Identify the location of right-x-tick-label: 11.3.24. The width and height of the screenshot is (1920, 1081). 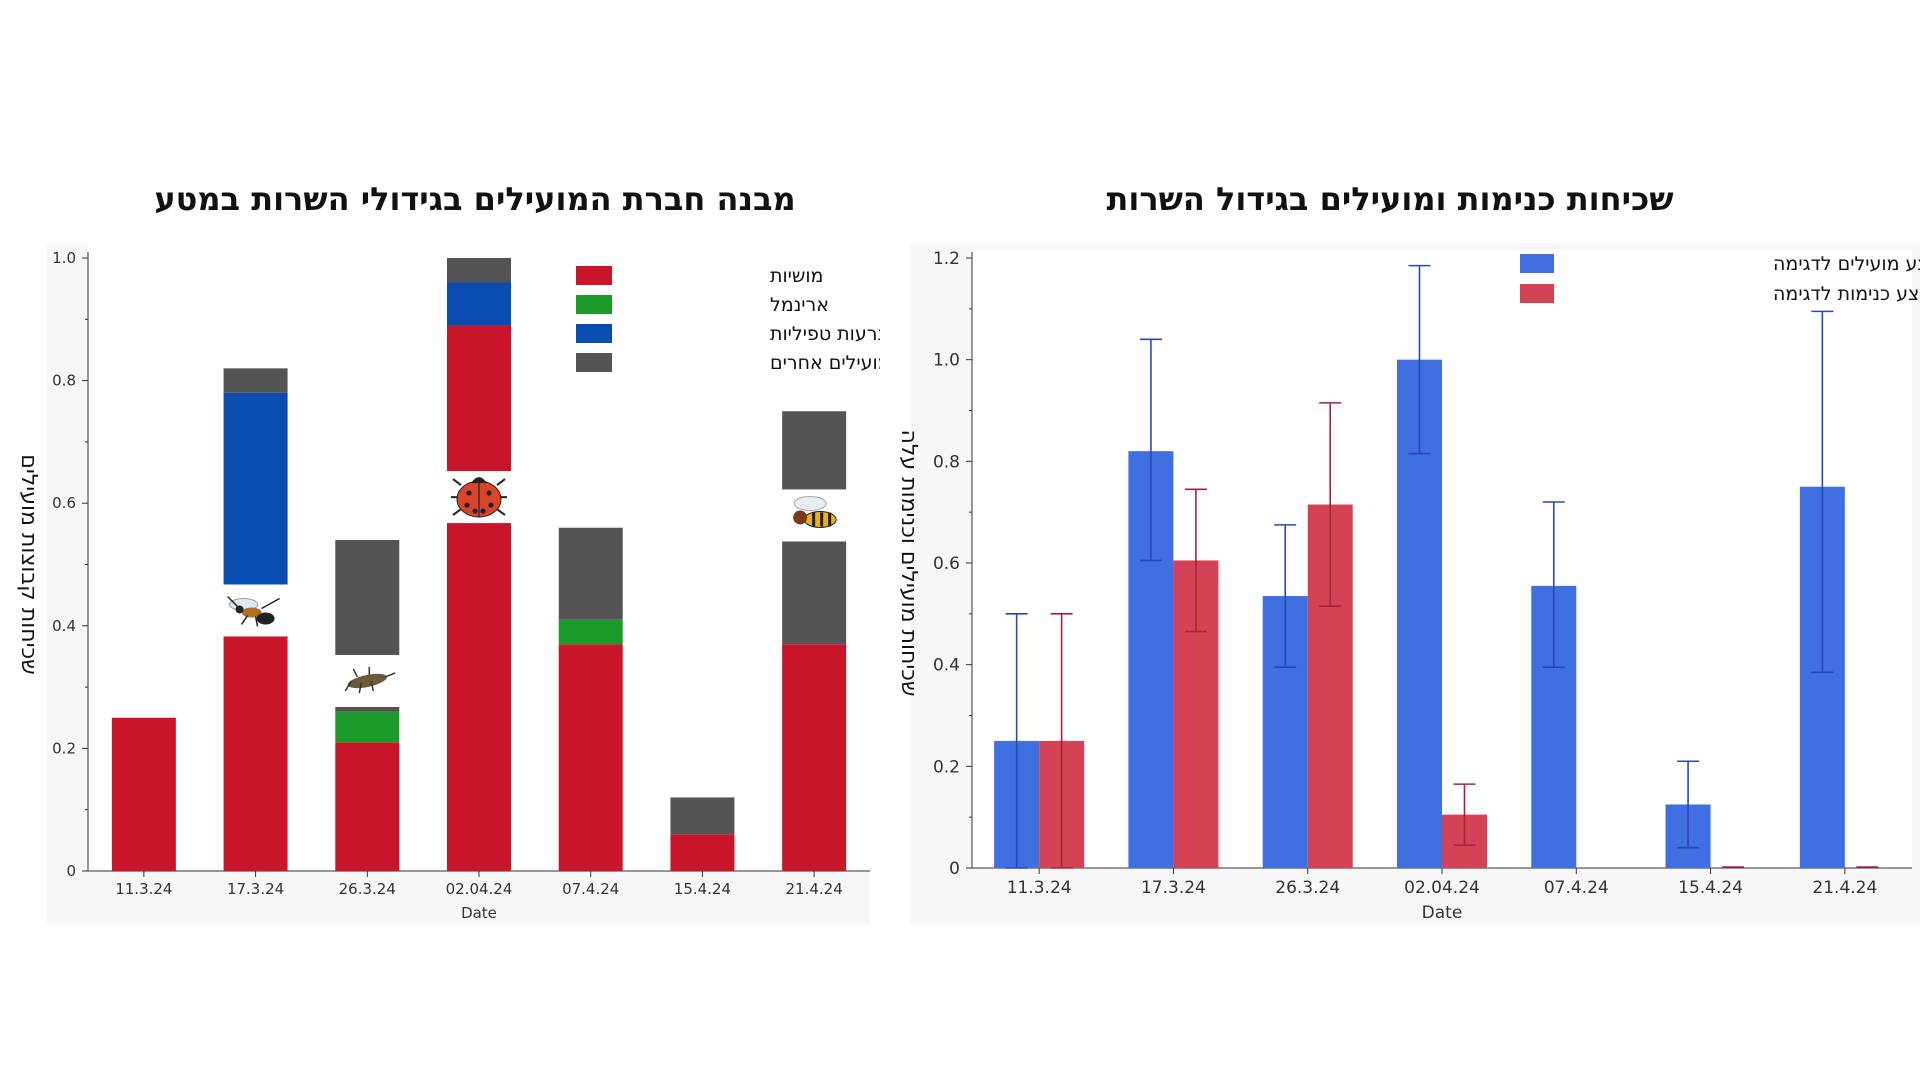
(1039, 888).